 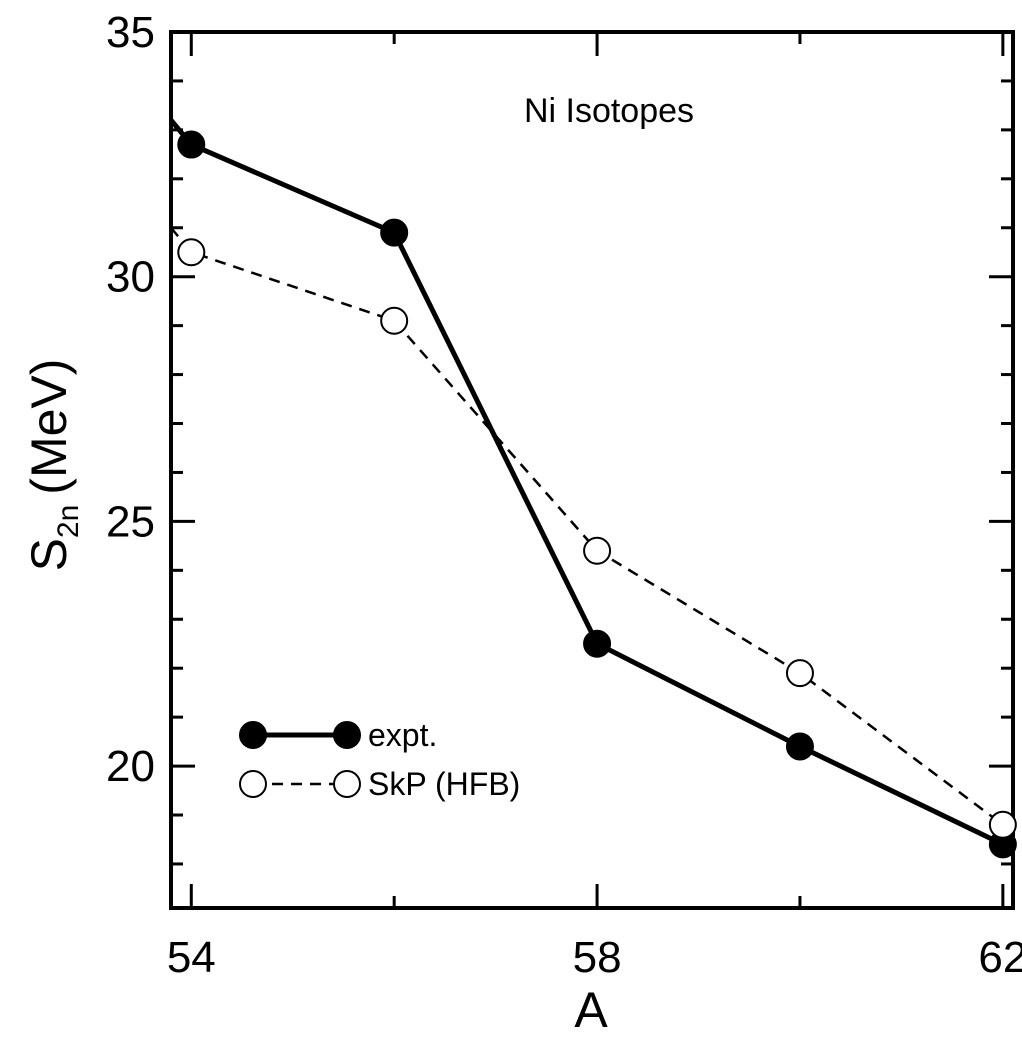 What do you see at coordinates (130, 32) in the screenshot?
I see `y-tick-label: 35` at bounding box center [130, 32].